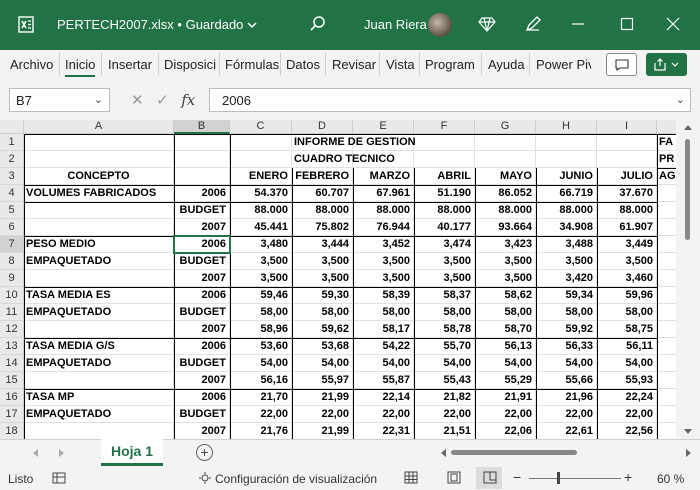  Describe the element at coordinates (99, 244) in the screenshot. I see `cell: PESO MEDIO` at that location.